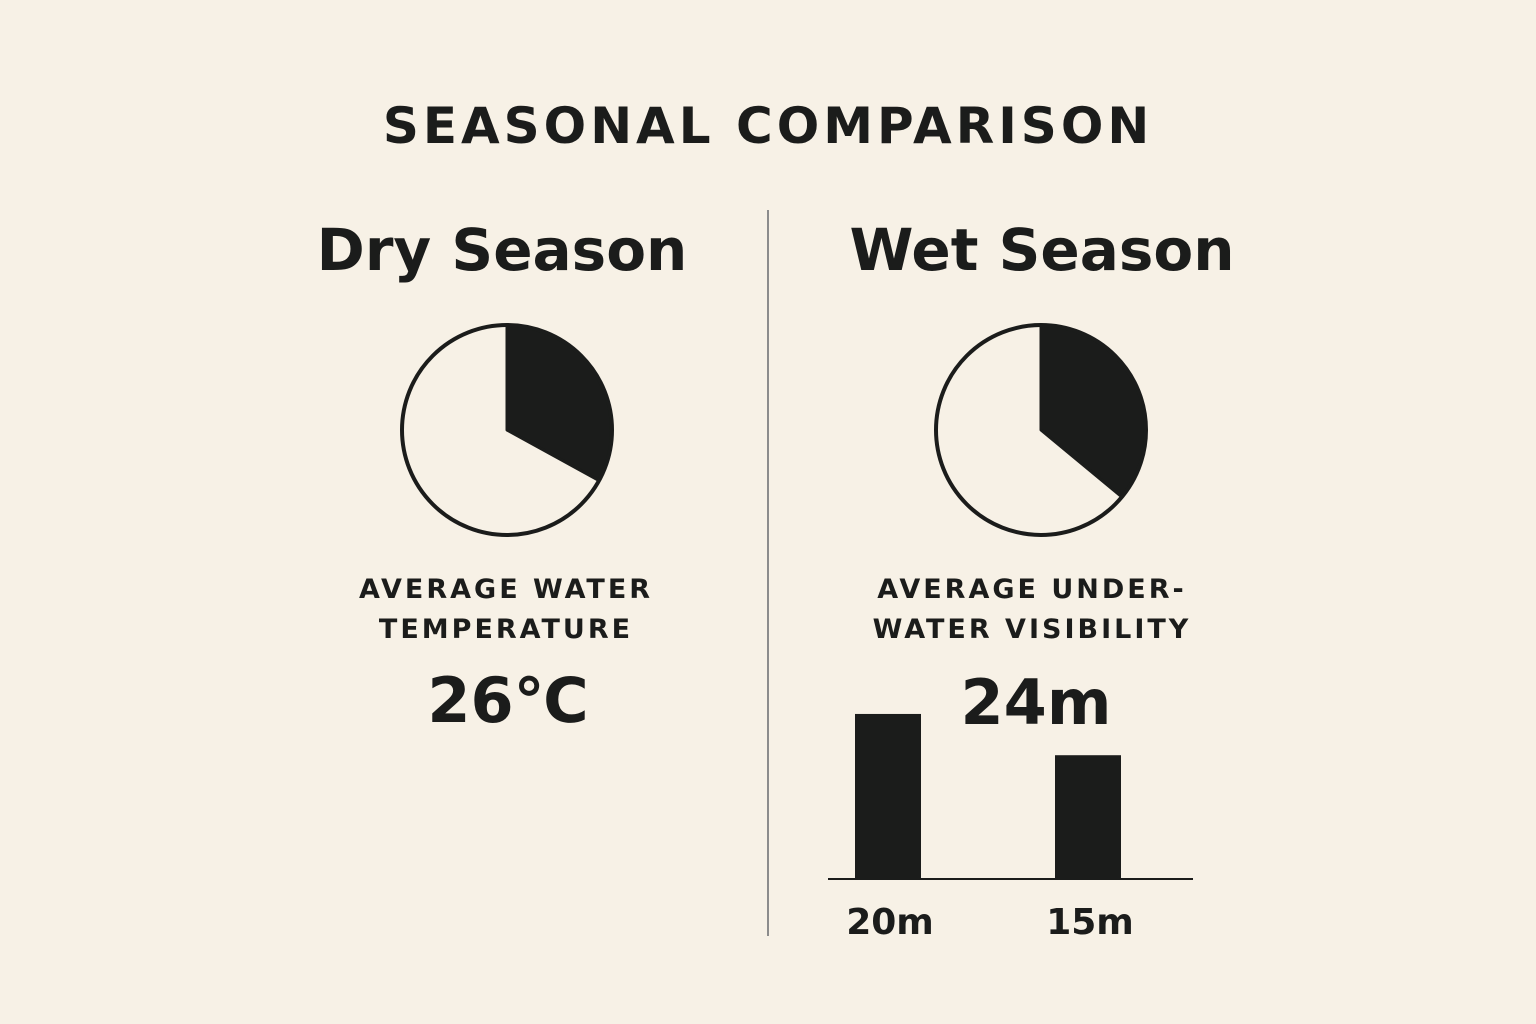 The image size is (1536, 1024). What do you see at coordinates (768, 573) in the screenshot?
I see `center-divider` at bounding box center [768, 573].